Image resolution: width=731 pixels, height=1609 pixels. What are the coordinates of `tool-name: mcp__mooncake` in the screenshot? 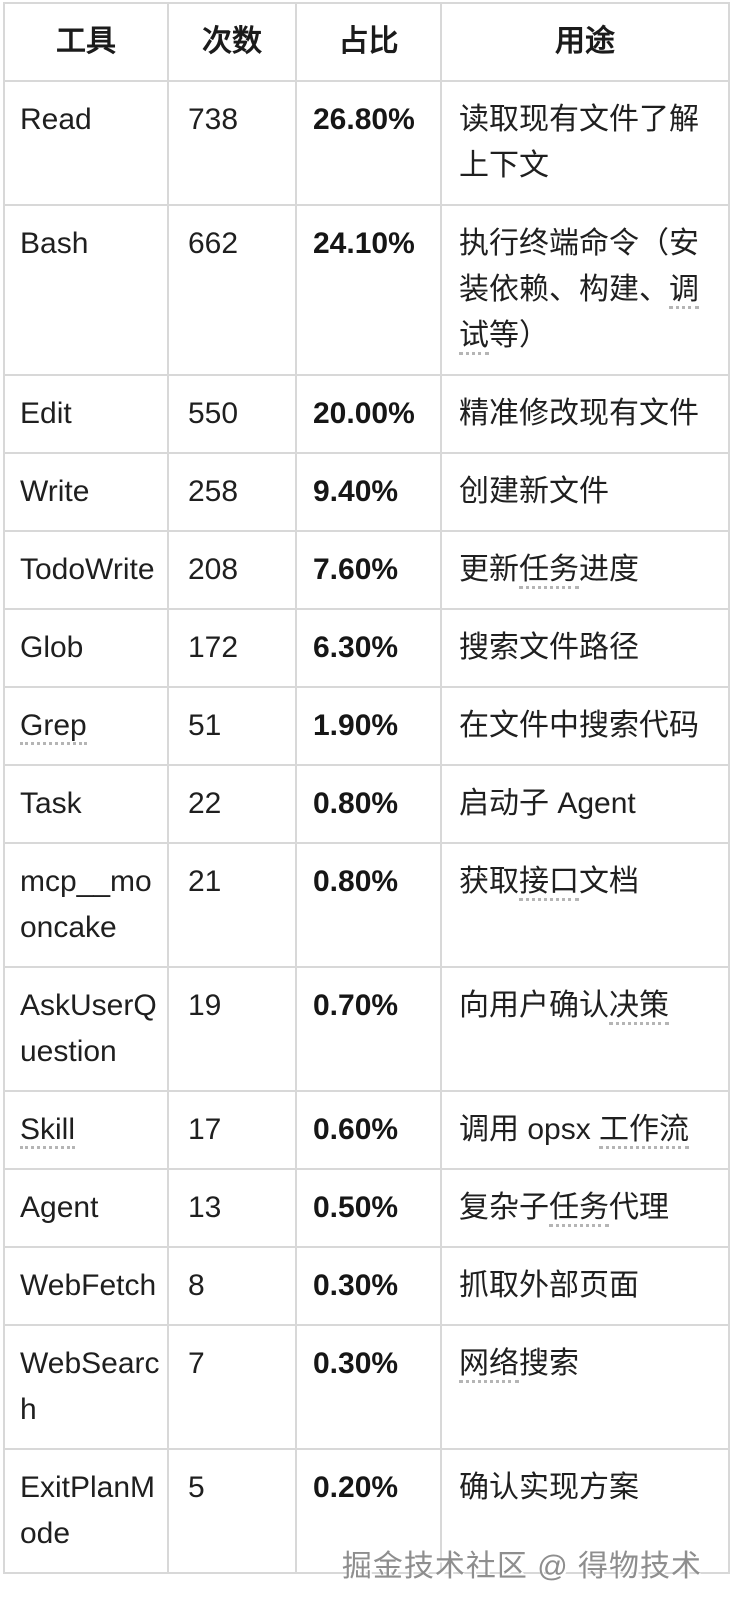 It's located at (86, 904).